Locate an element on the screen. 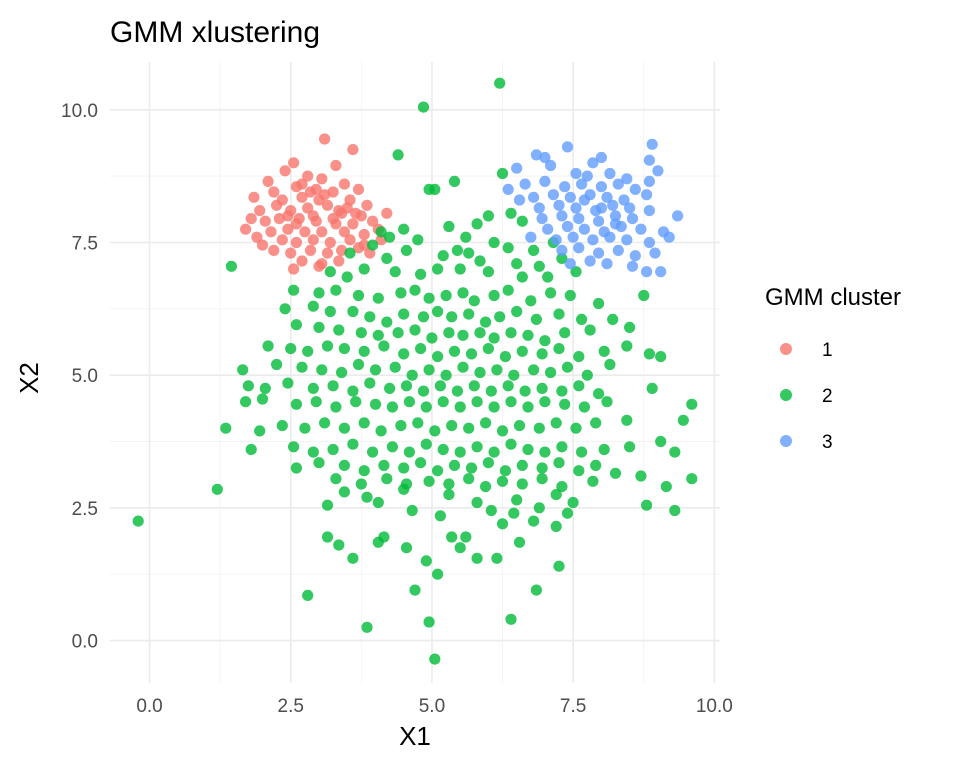 The image size is (960, 768). x-tick-label: 2.5 is located at coordinates (291, 706).